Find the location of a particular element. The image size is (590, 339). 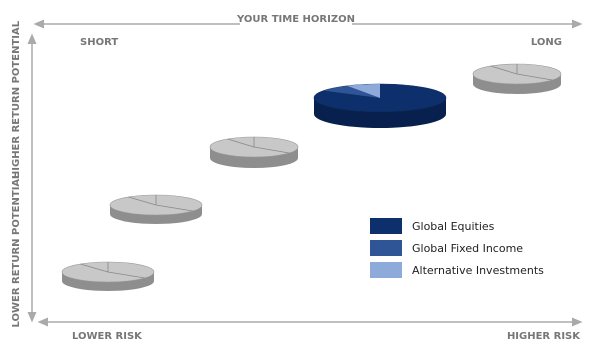

lower-risk-label: LOWER RISK is located at coordinates (107, 335).